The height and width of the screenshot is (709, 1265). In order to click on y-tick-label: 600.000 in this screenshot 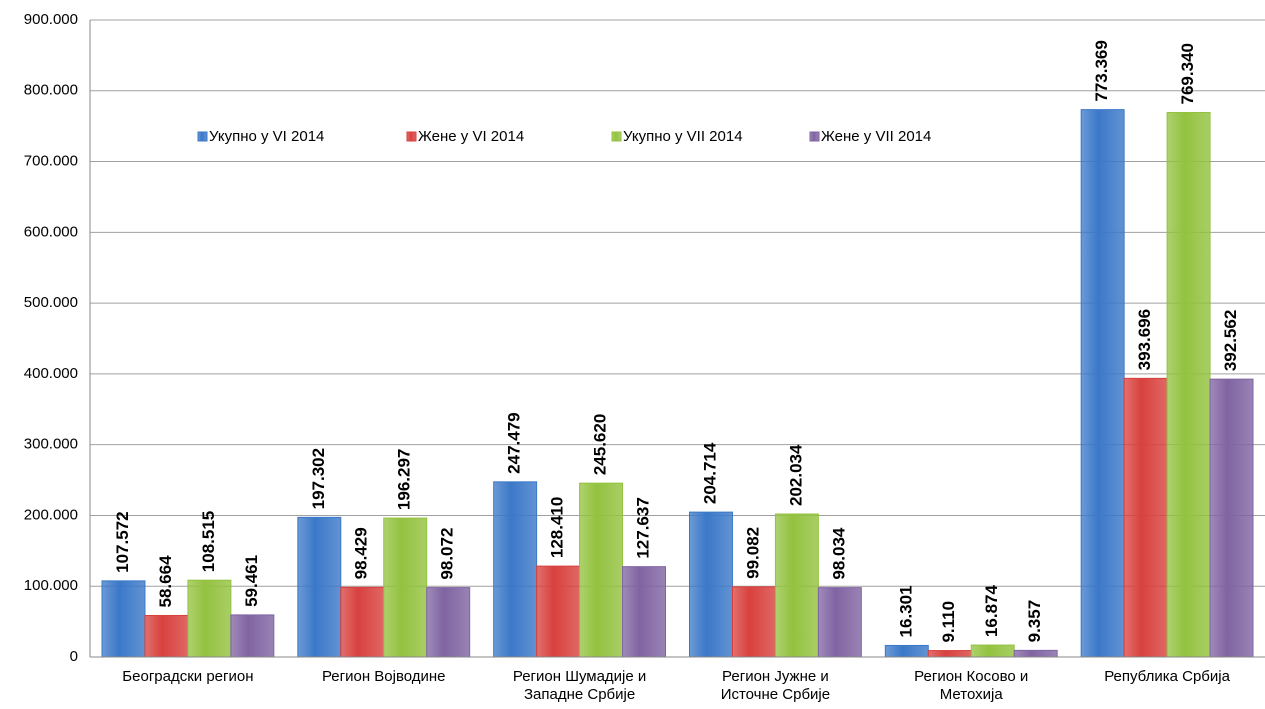, I will do `click(51, 231)`.